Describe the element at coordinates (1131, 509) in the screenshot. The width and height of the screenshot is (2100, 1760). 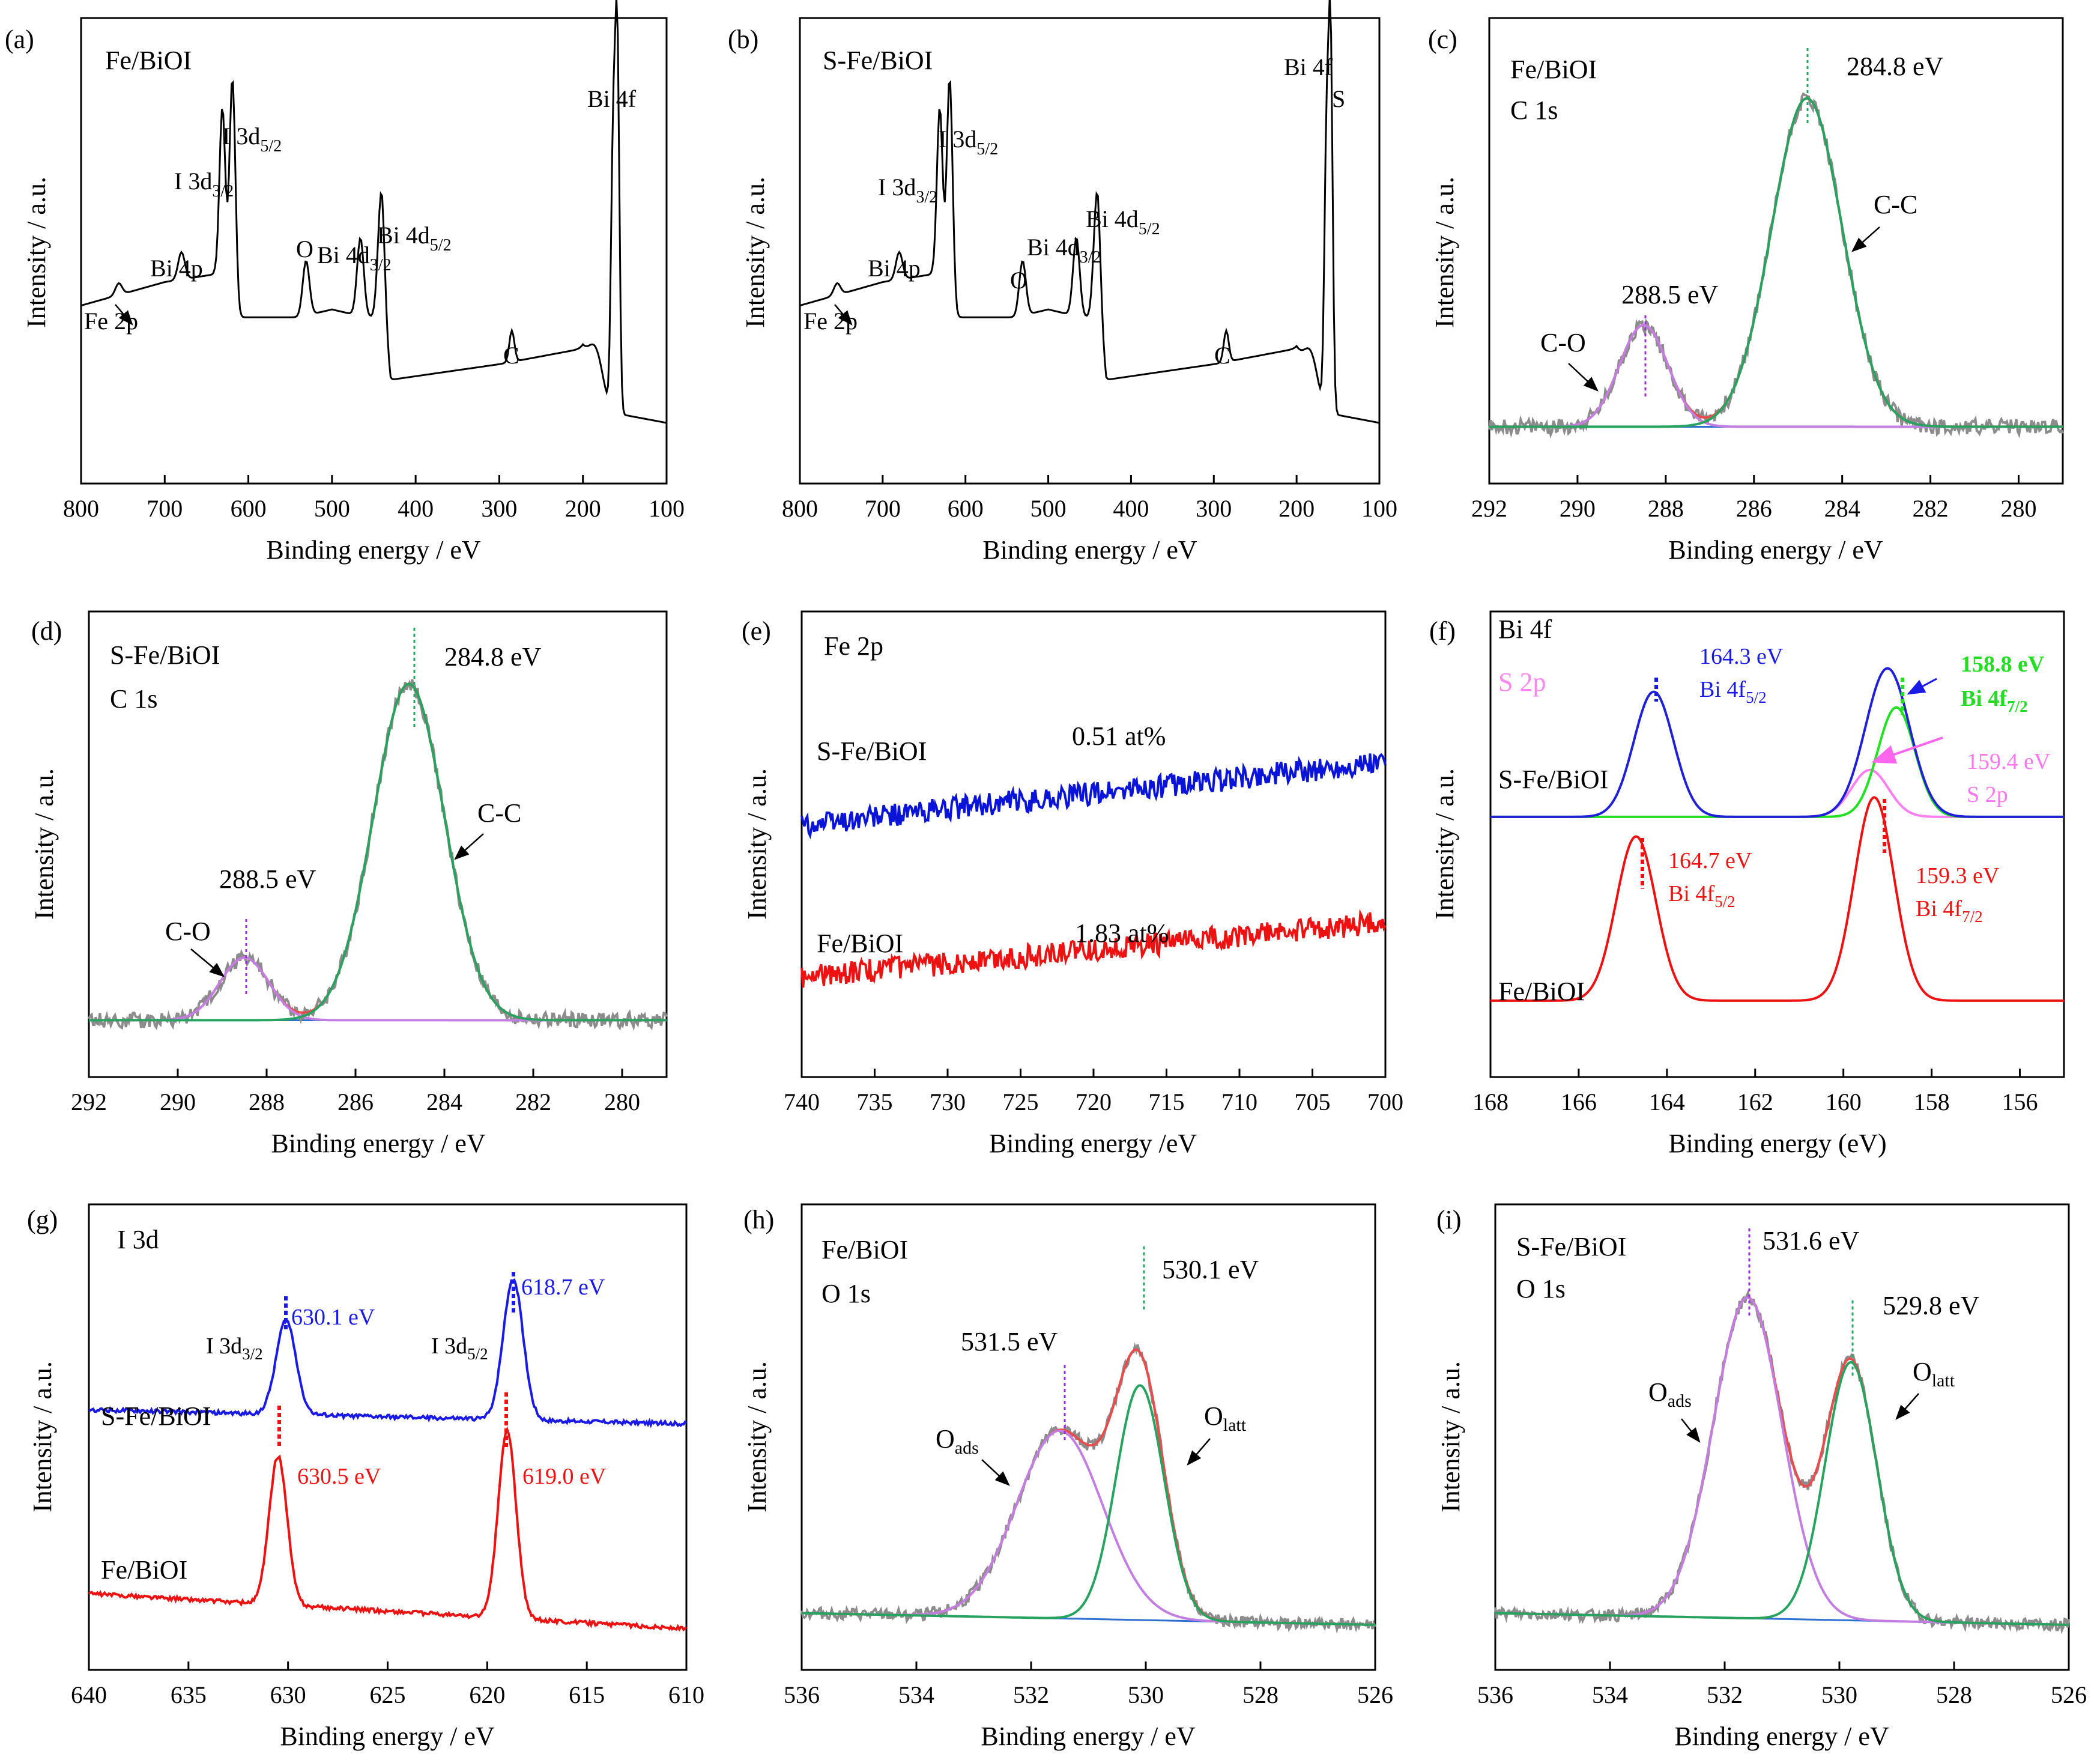
I see `x-tick-label: 400` at that location.